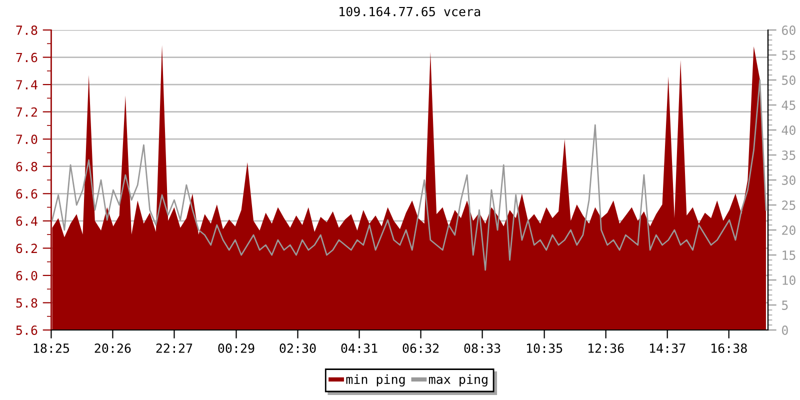 The height and width of the screenshot is (400, 800). I want to click on y-tick-label: 7.0, so click(27, 139).